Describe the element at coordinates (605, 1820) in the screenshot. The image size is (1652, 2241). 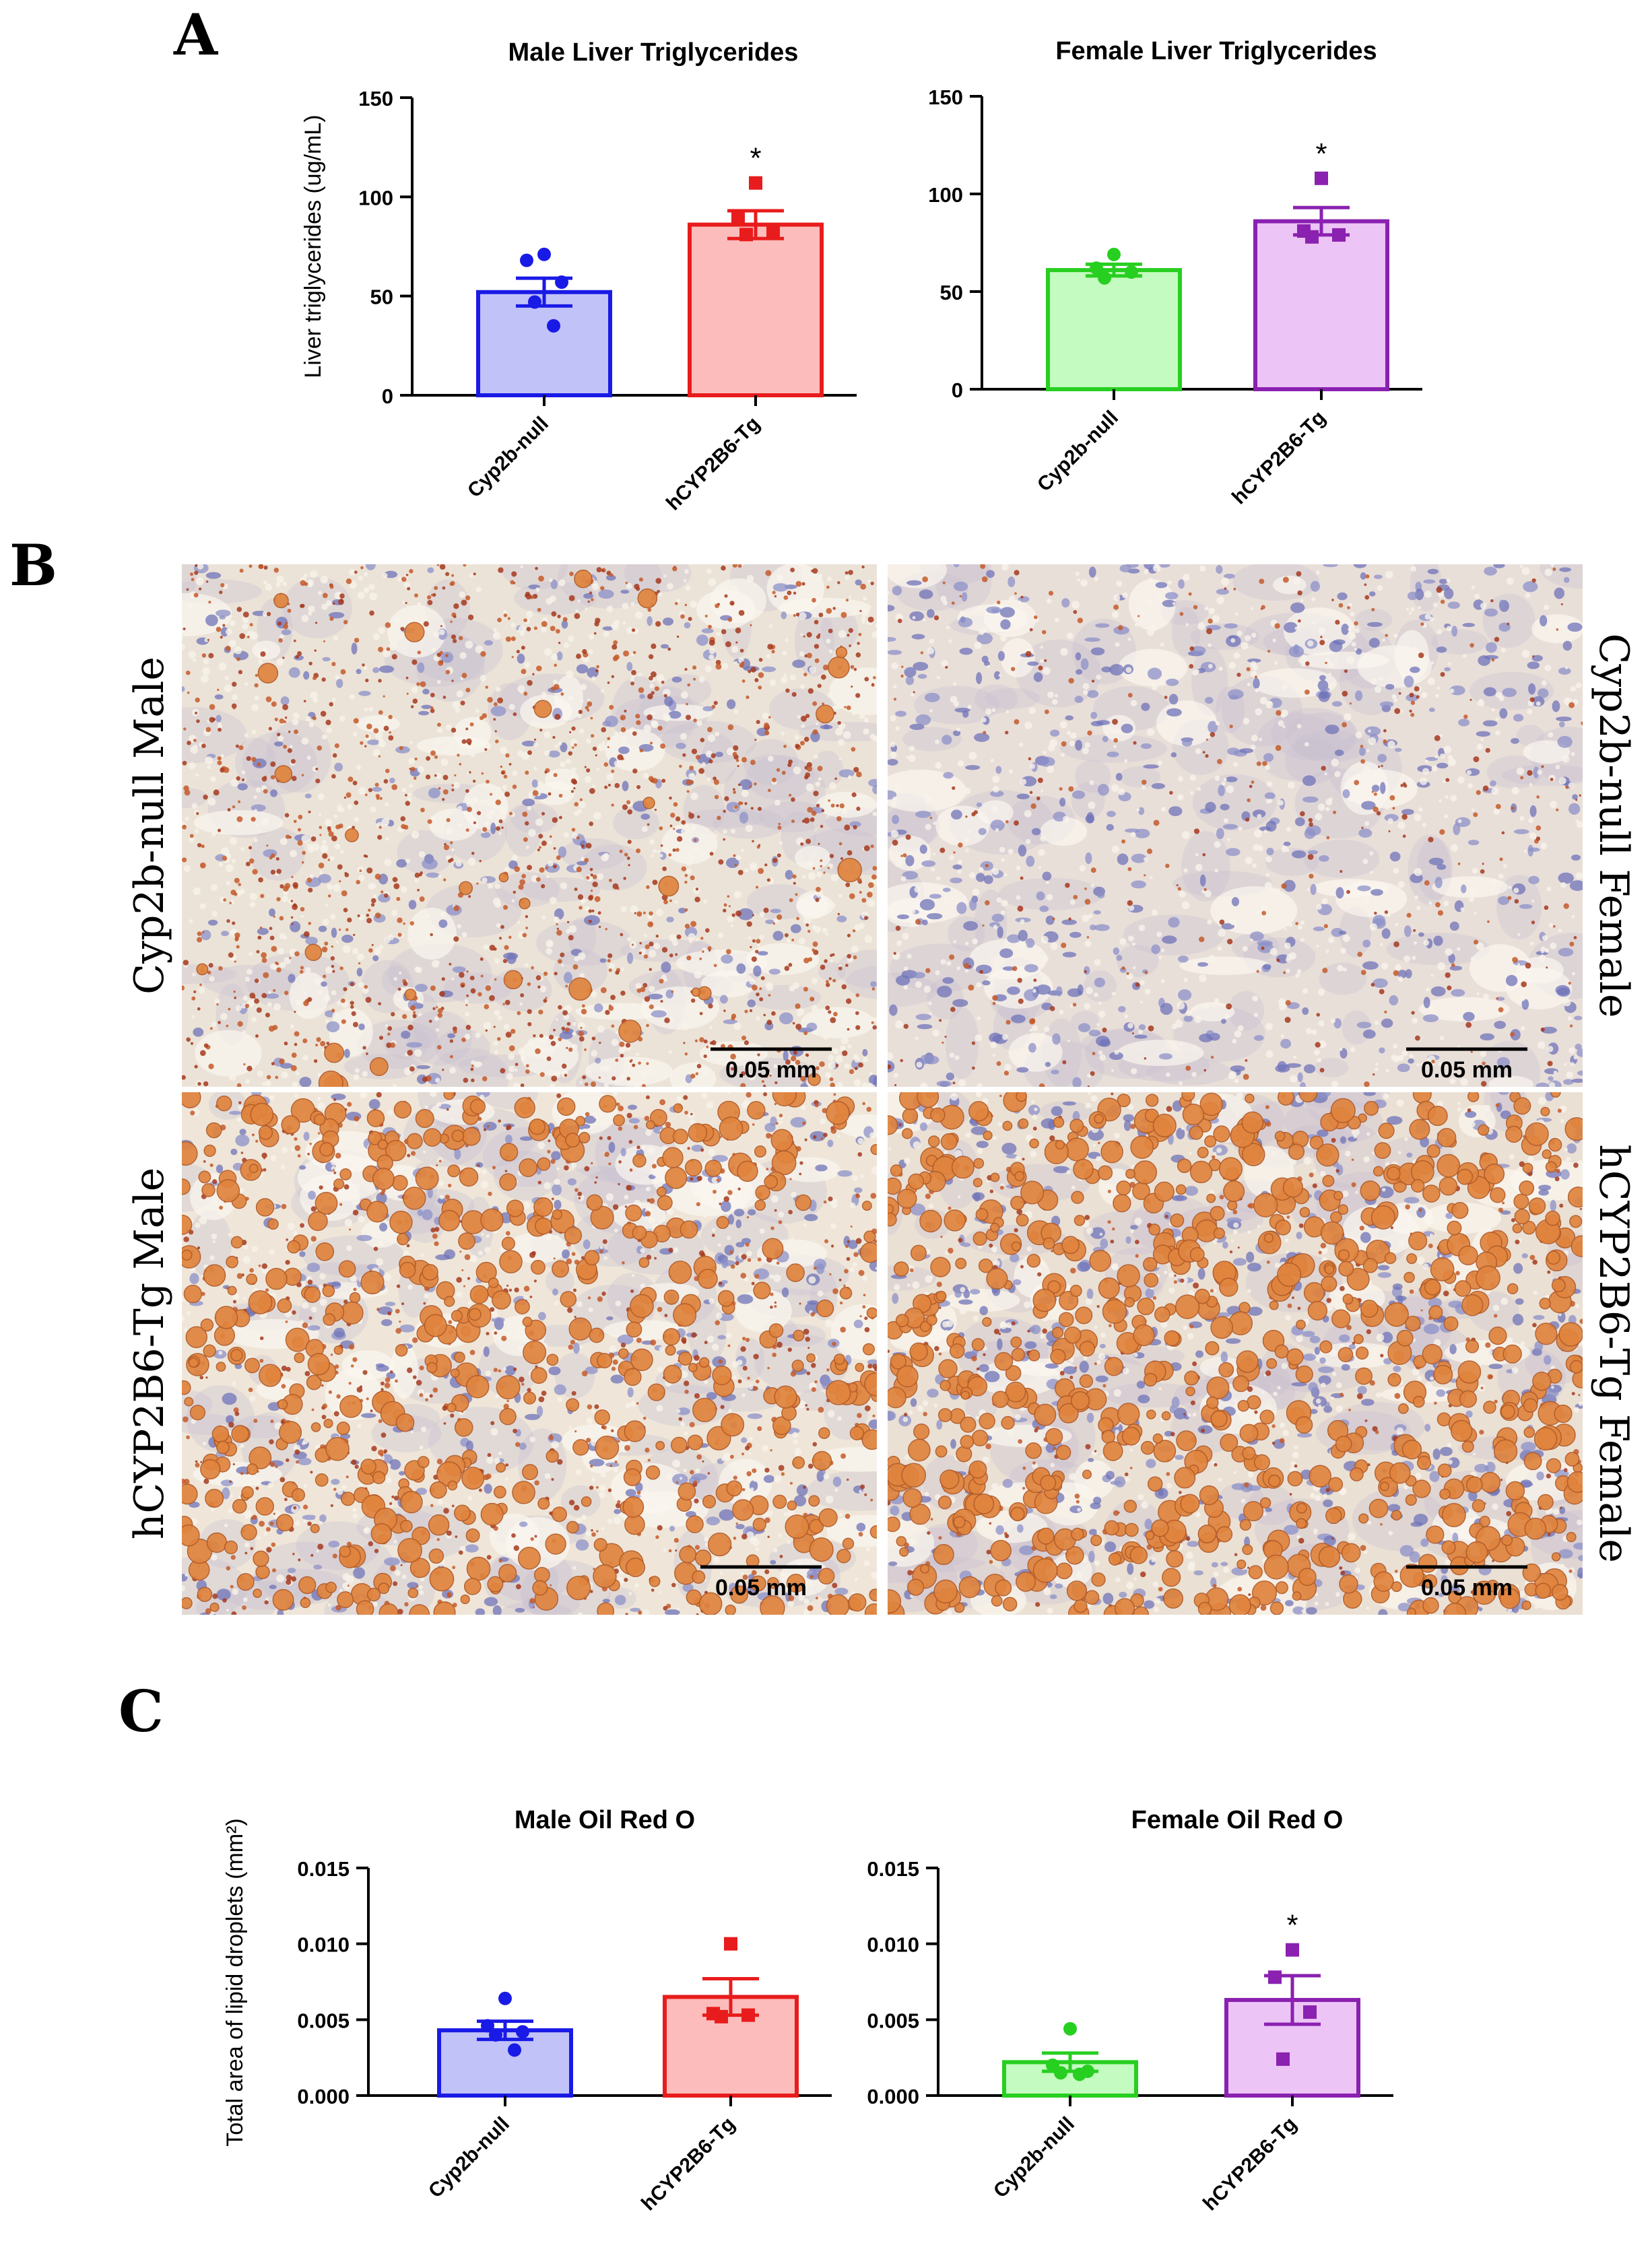
I see `chart-title: Male Oil Red O` at that location.